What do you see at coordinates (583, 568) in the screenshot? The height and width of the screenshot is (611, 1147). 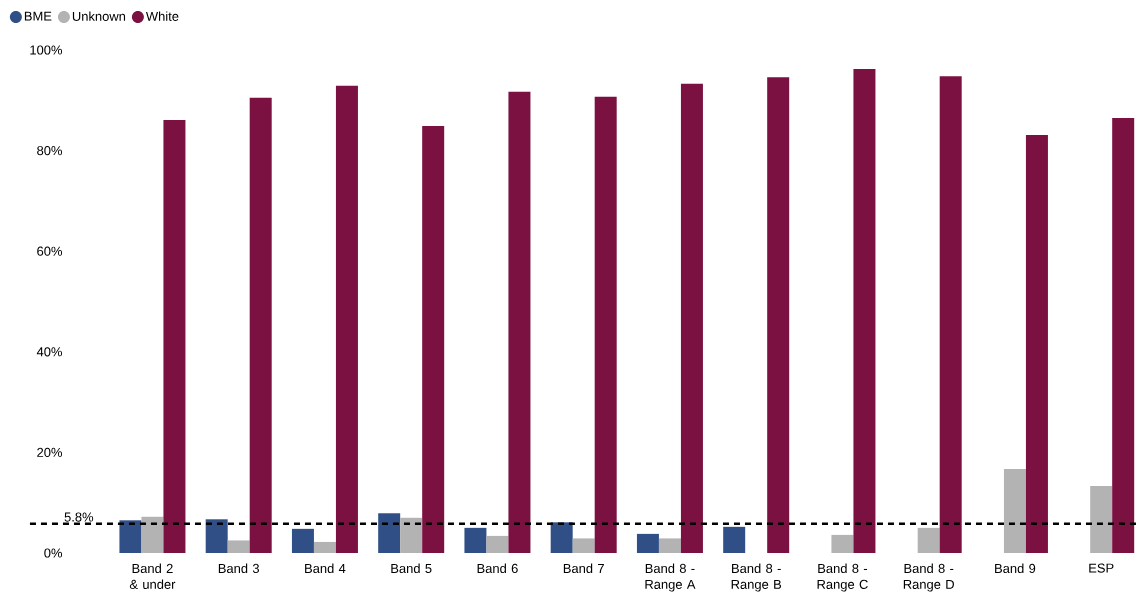 I see `x-tick-label: Band 7` at bounding box center [583, 568].